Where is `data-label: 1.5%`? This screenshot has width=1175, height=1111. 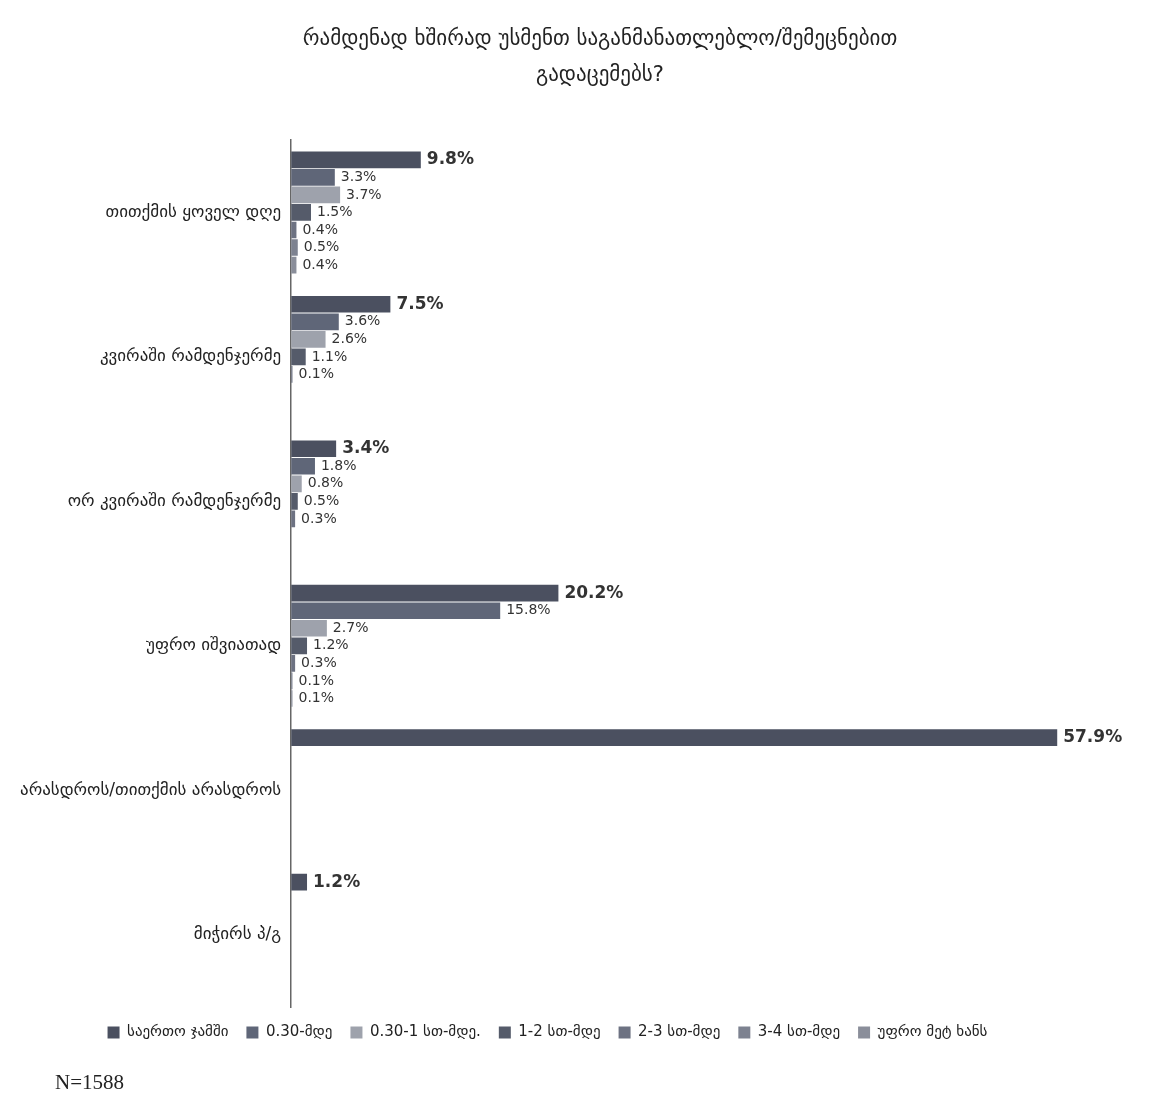
data-label: 1.5% is located at coordinates (335, 211).